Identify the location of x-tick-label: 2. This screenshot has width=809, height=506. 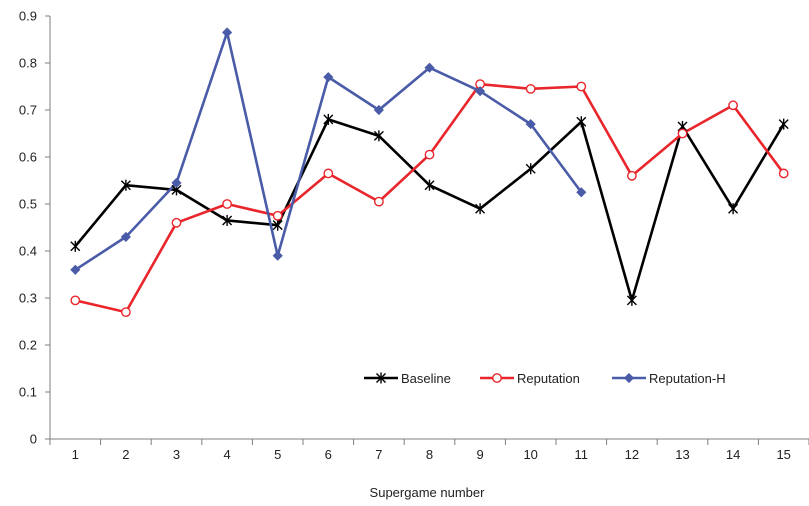
(125, 454).